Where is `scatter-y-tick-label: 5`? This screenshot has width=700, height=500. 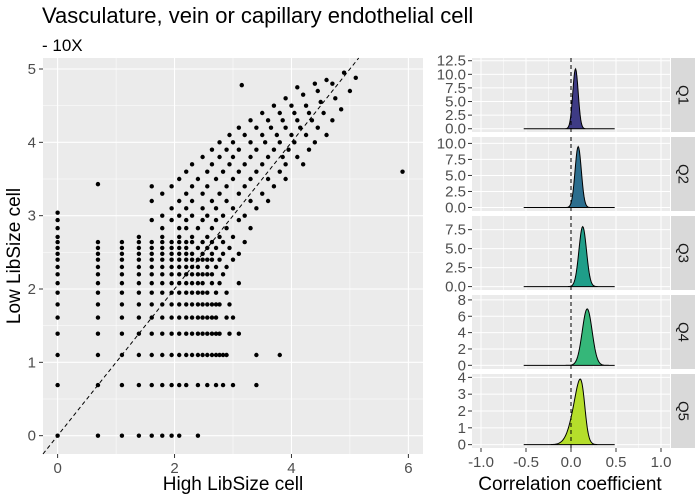 scatter-y-tick-label: 5 is located at coordinates (32, 69).